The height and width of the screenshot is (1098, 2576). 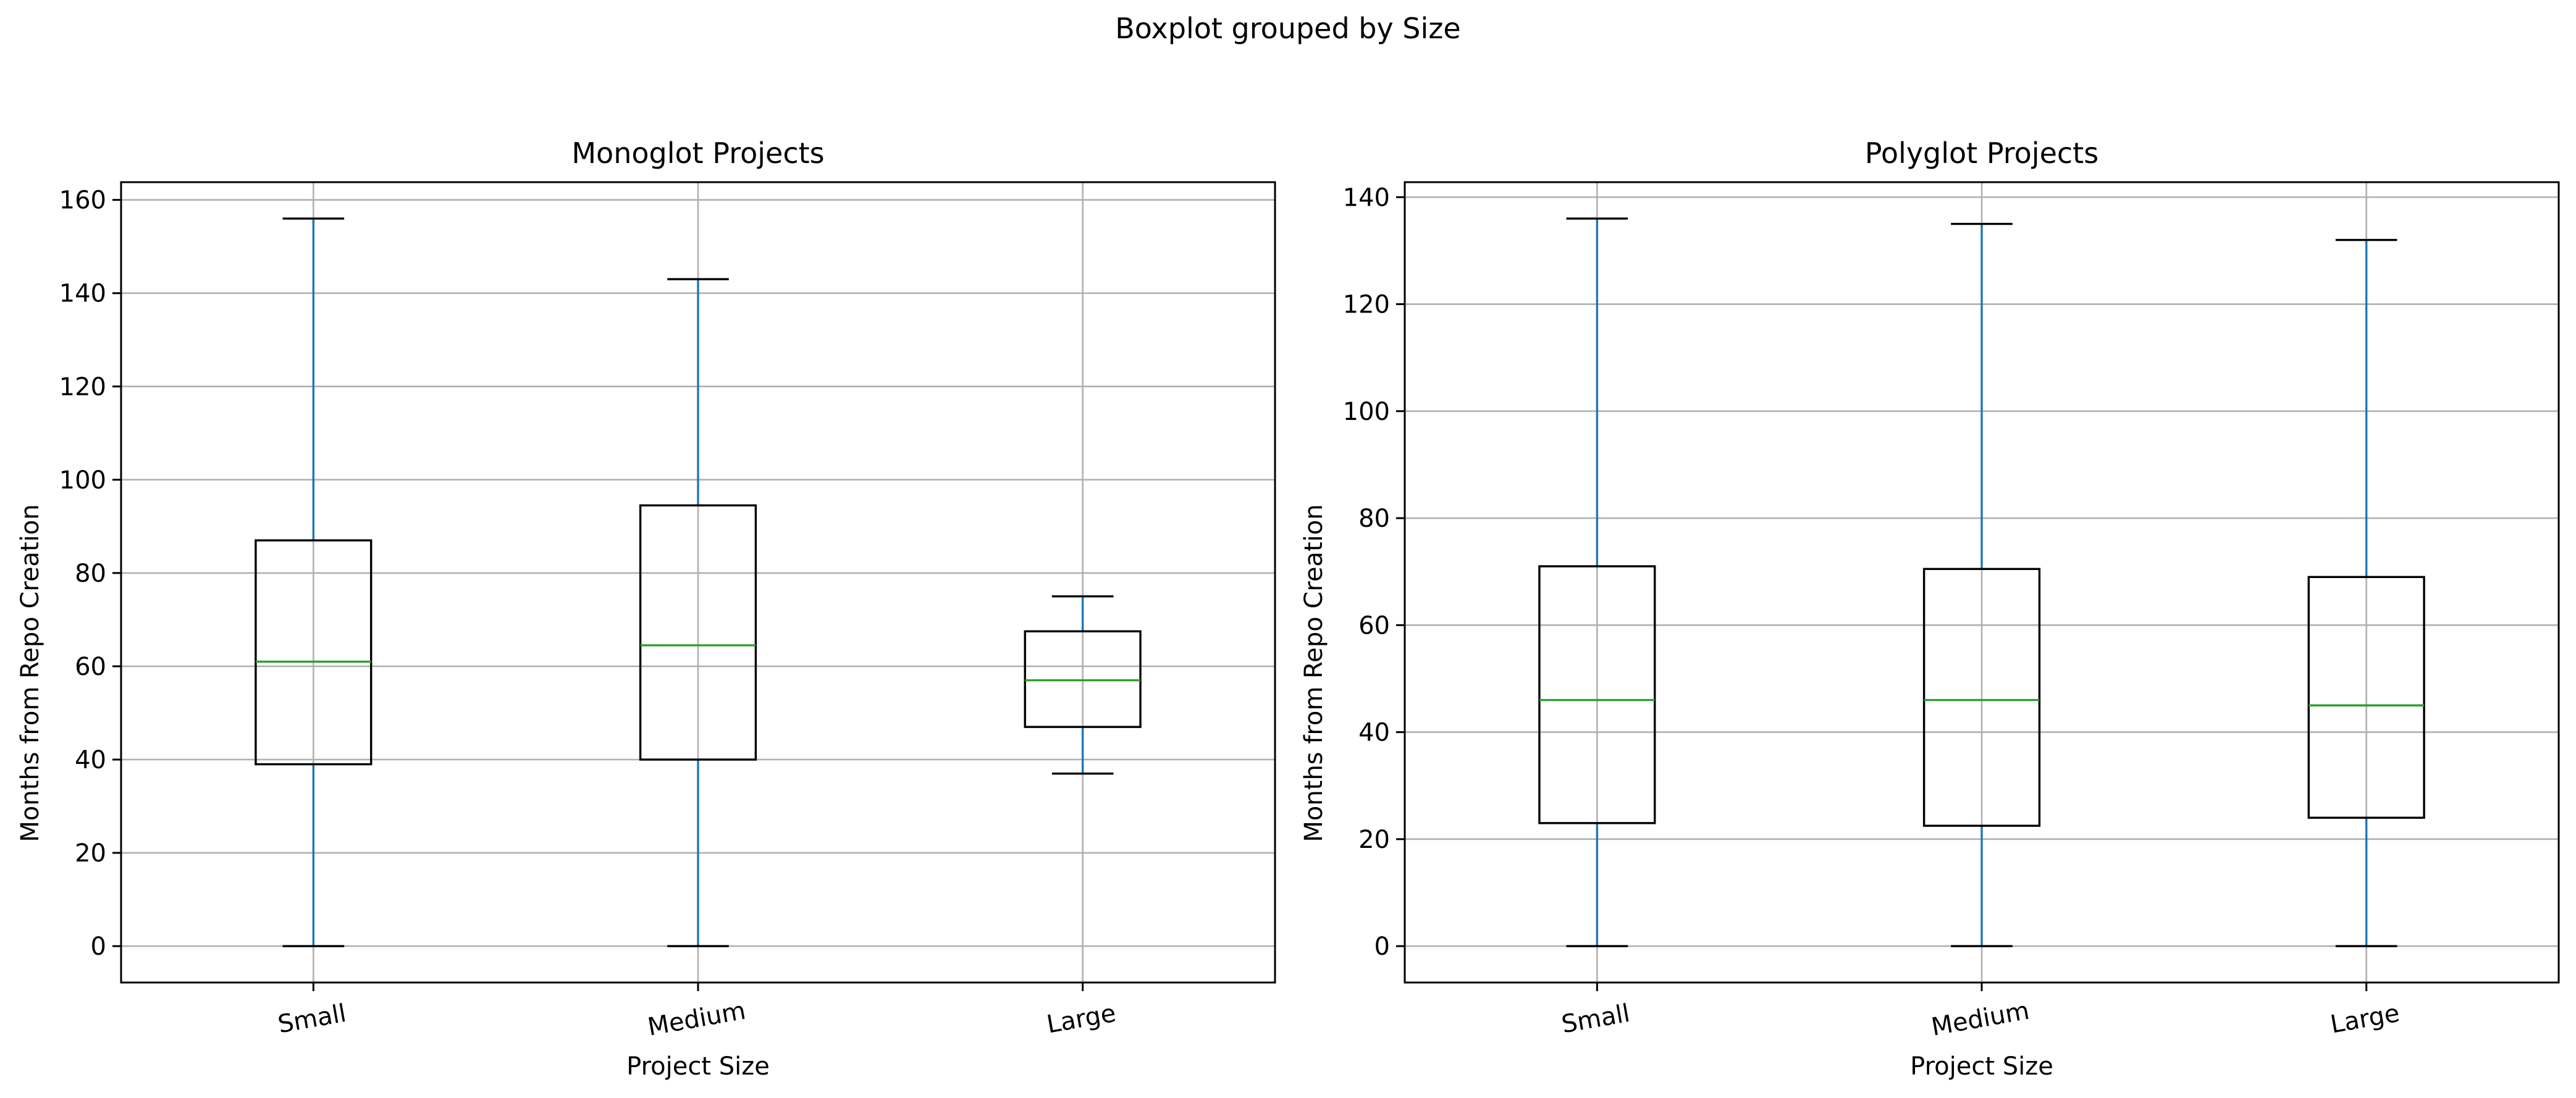 What do you see at coordinates (30, 673) in the screenshot?
I see `monoglot-y-axis-label: Months from Repo Creation` at bounding box center [30, 673].